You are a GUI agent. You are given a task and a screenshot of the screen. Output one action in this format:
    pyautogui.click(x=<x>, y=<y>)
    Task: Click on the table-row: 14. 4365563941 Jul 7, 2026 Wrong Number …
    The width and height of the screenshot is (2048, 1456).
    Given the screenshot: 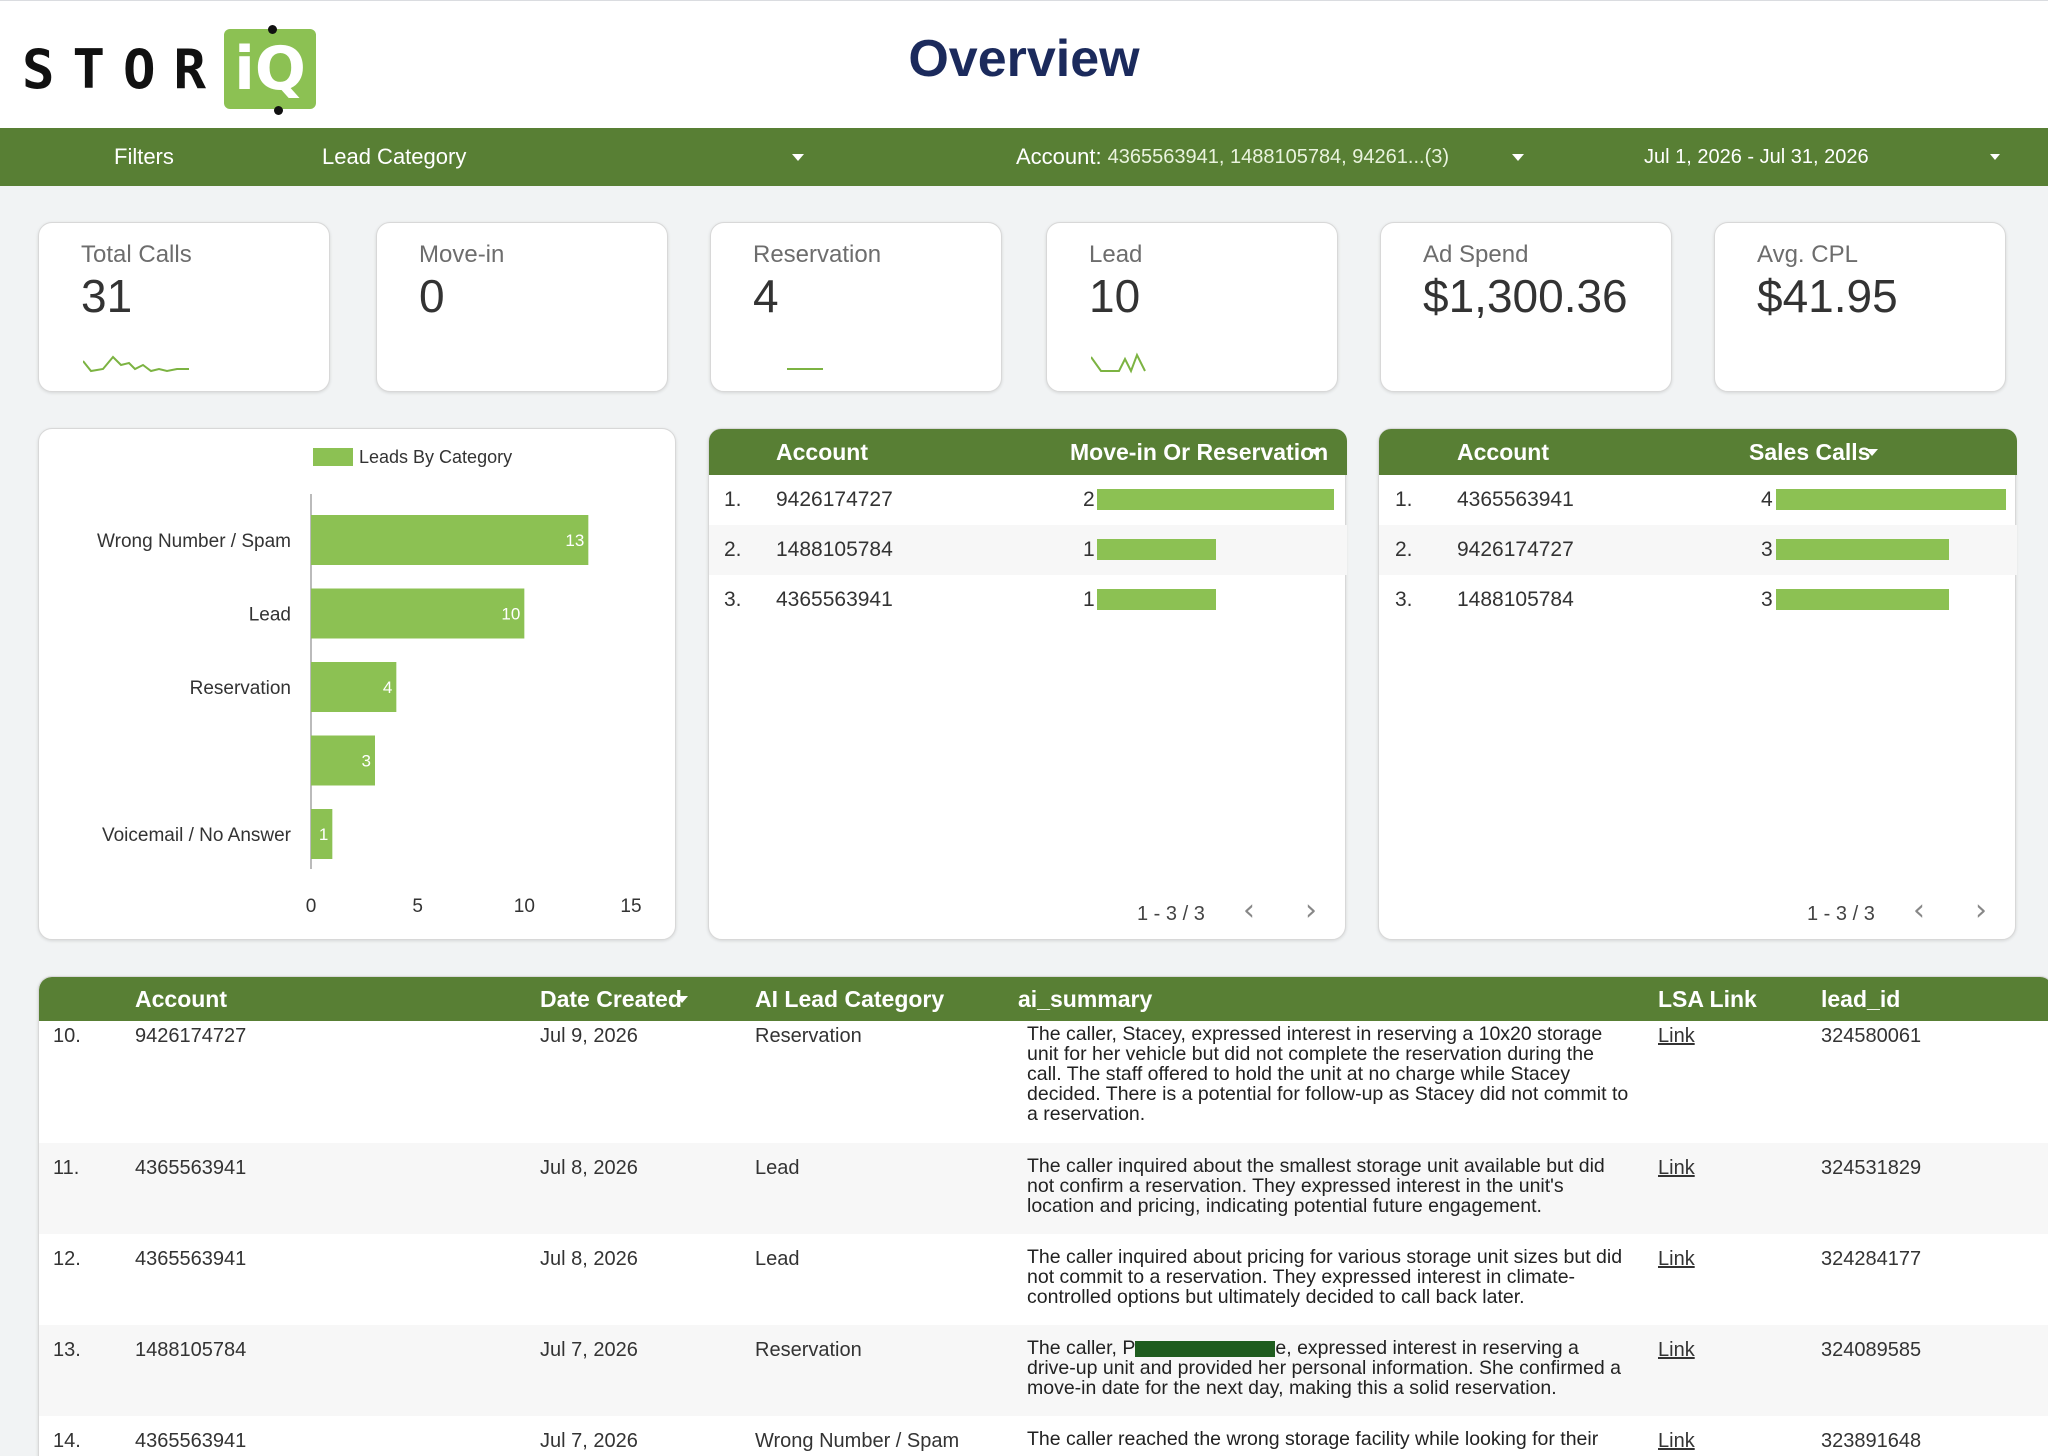 What is the action you would take?
    pyautogui.click(x=1043, y=1436)
    